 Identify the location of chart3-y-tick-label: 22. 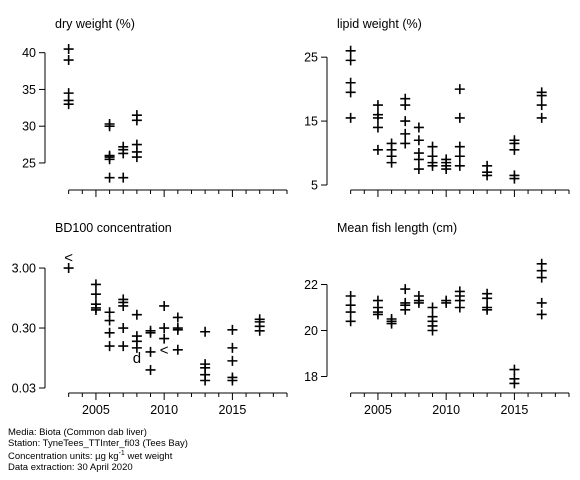
(311, 285).